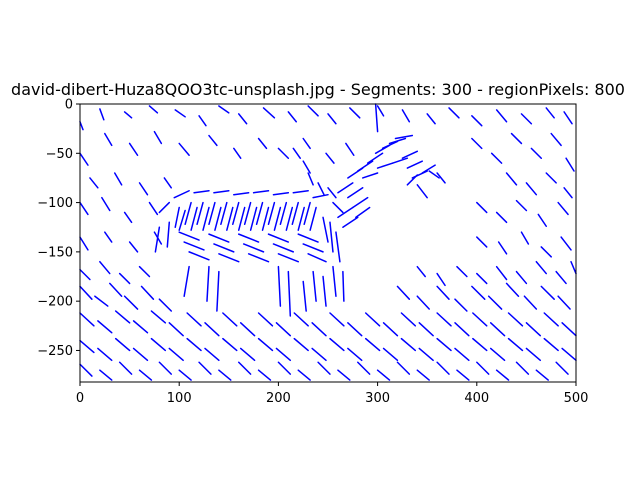 The image size is (640, 480). What do you see at coordinates (58, 228) in the screenshot?
I see `y-axis: 0 −50 −100 −150 −200 −250` at bounding box center [58, 228].